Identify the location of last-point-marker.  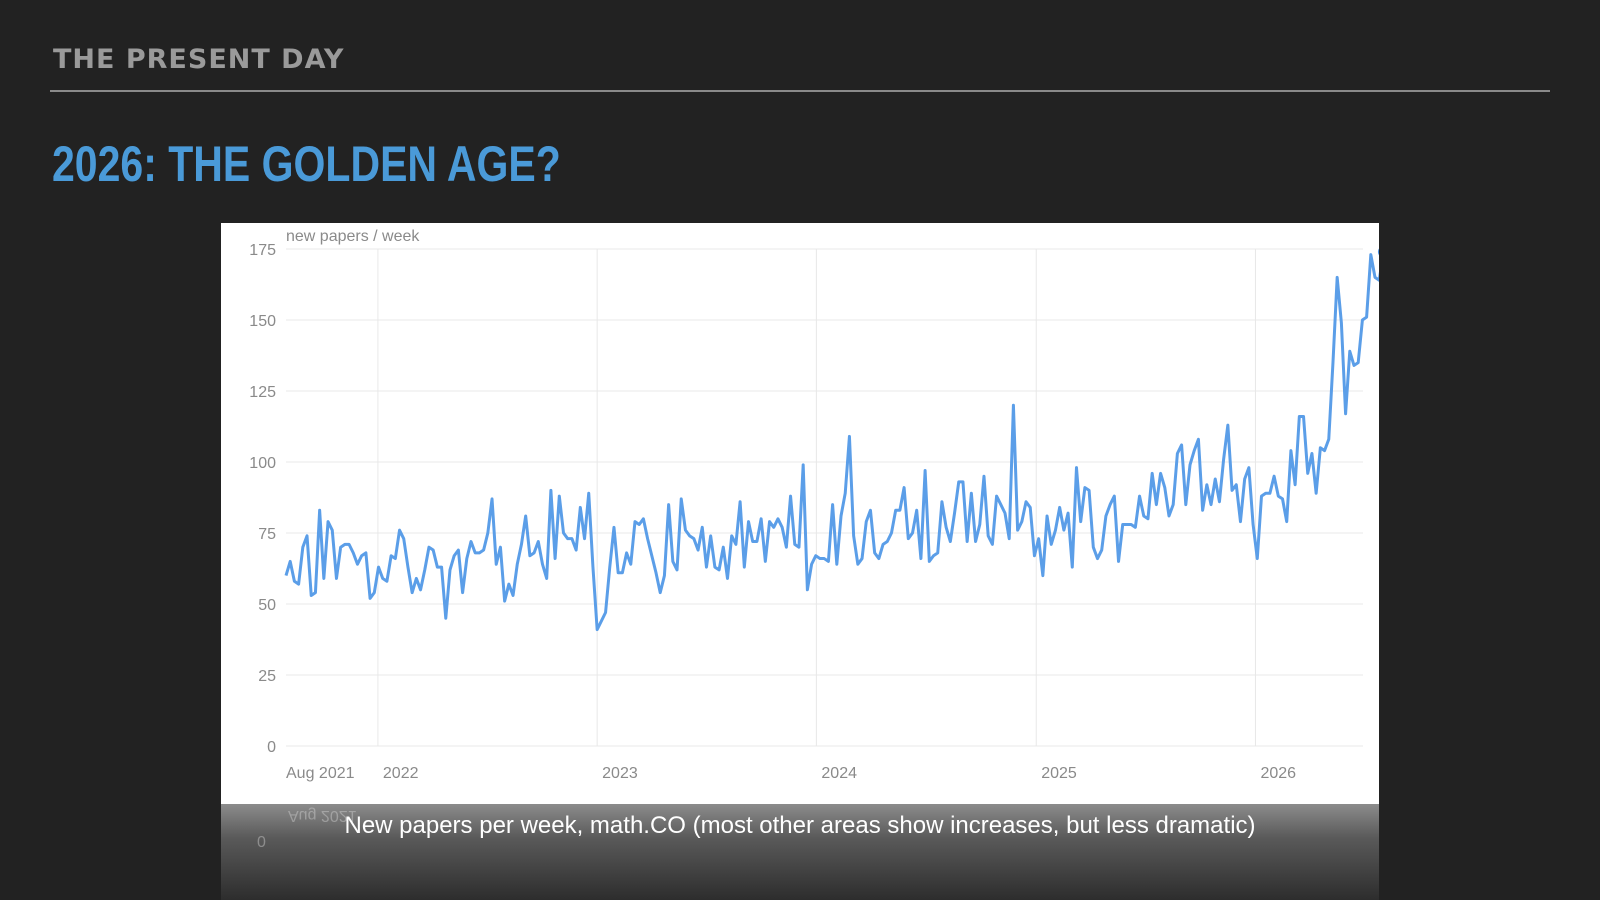
(1383, 252).